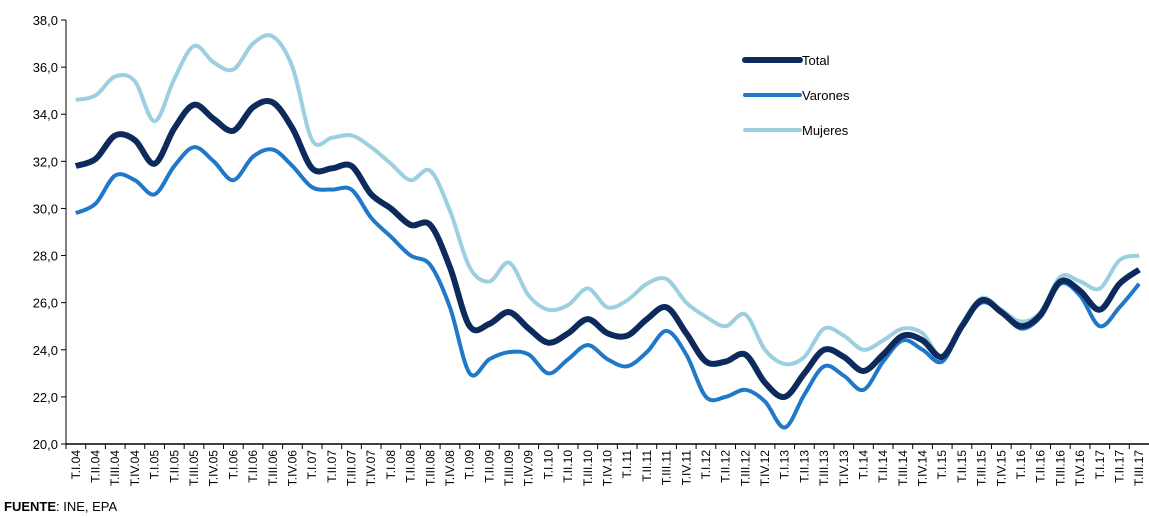 The height and width of the screenshot is (518, 1149). Describe the element at coordinates (667, 467) in the screenshot. I see `x-tick-label: T.III.11` at that location.